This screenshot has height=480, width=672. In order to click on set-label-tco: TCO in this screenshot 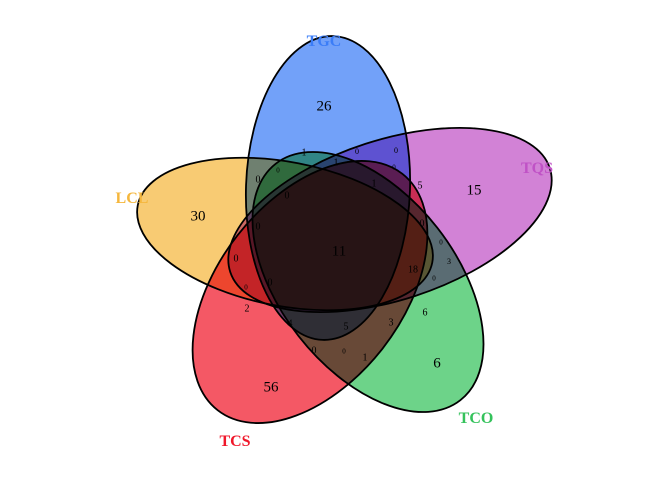, I will do `click(476, 418)`.